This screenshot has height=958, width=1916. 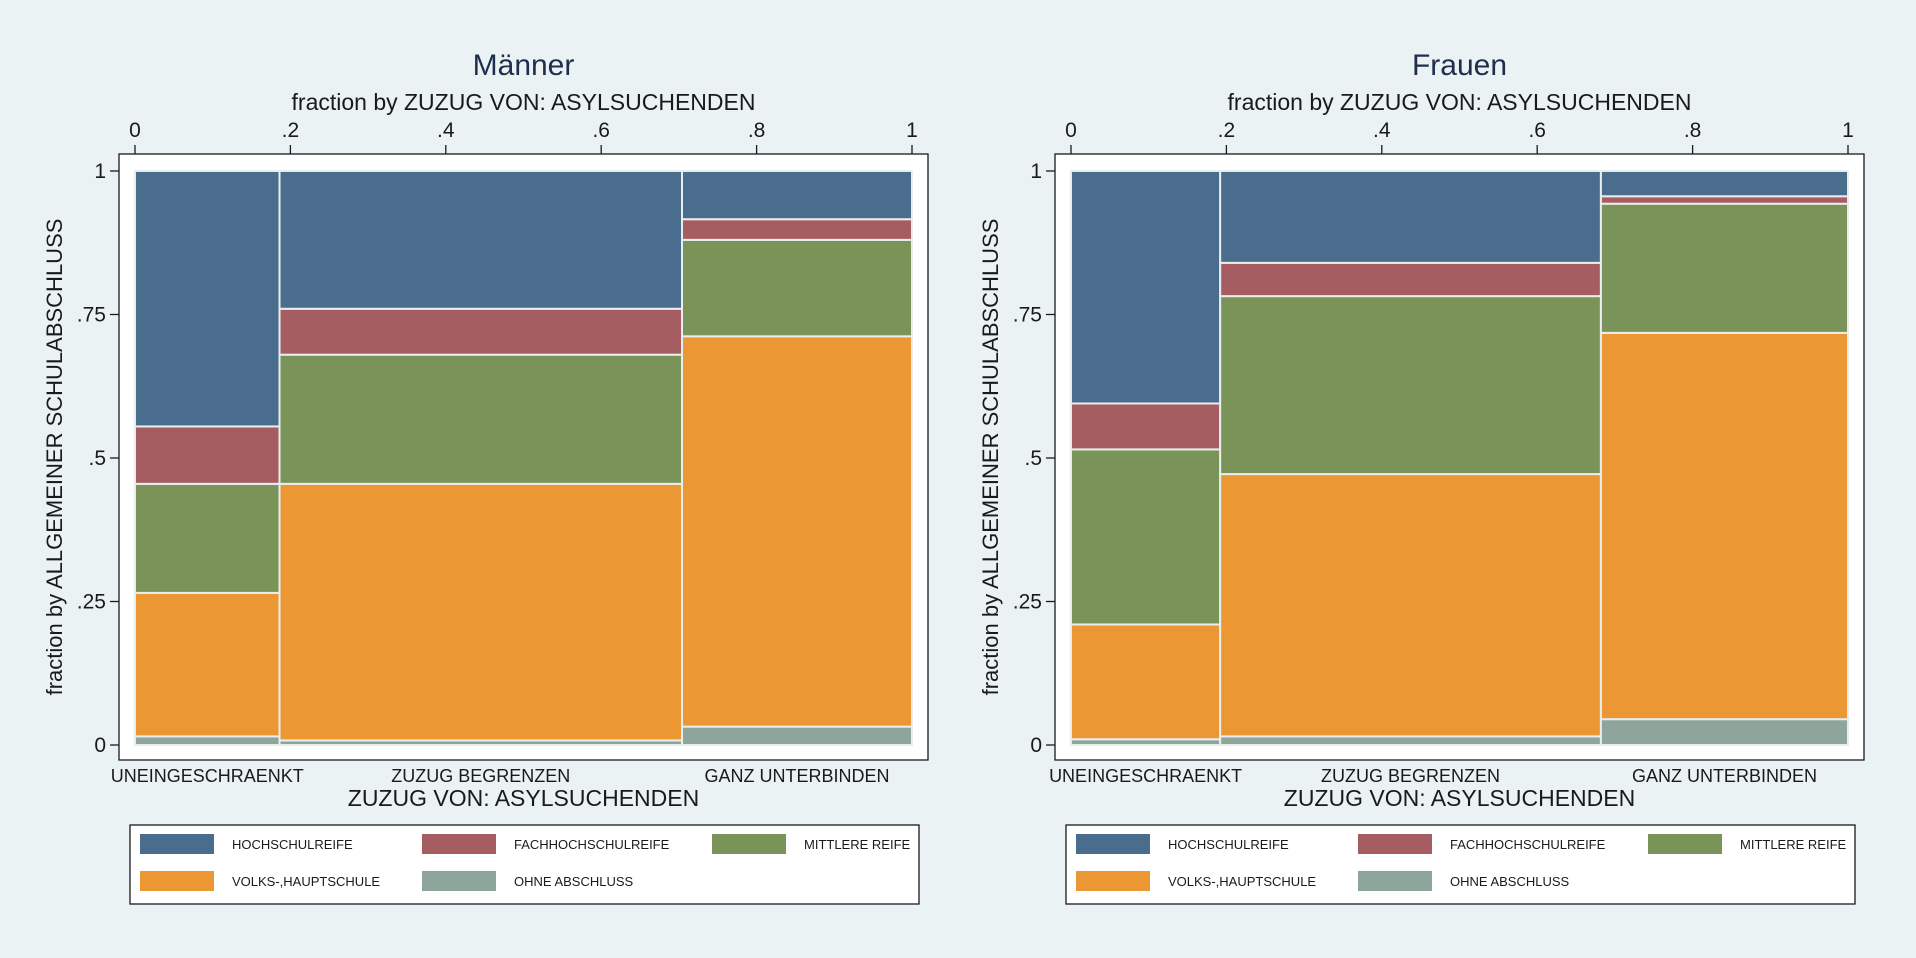 I want to click on chart-title: Frauen, so click(x=1459, y=65).